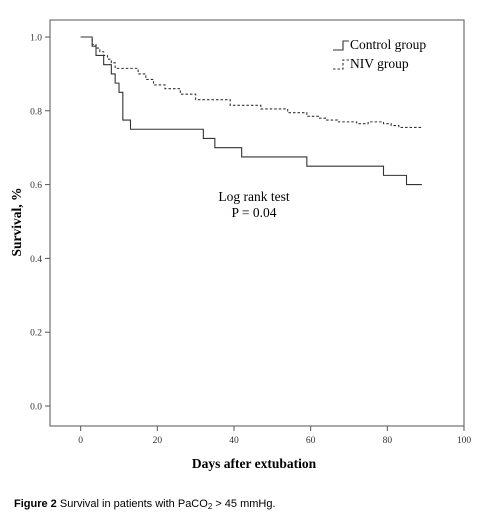  I want to click on x-tick-label: 20, so click(158, 441).